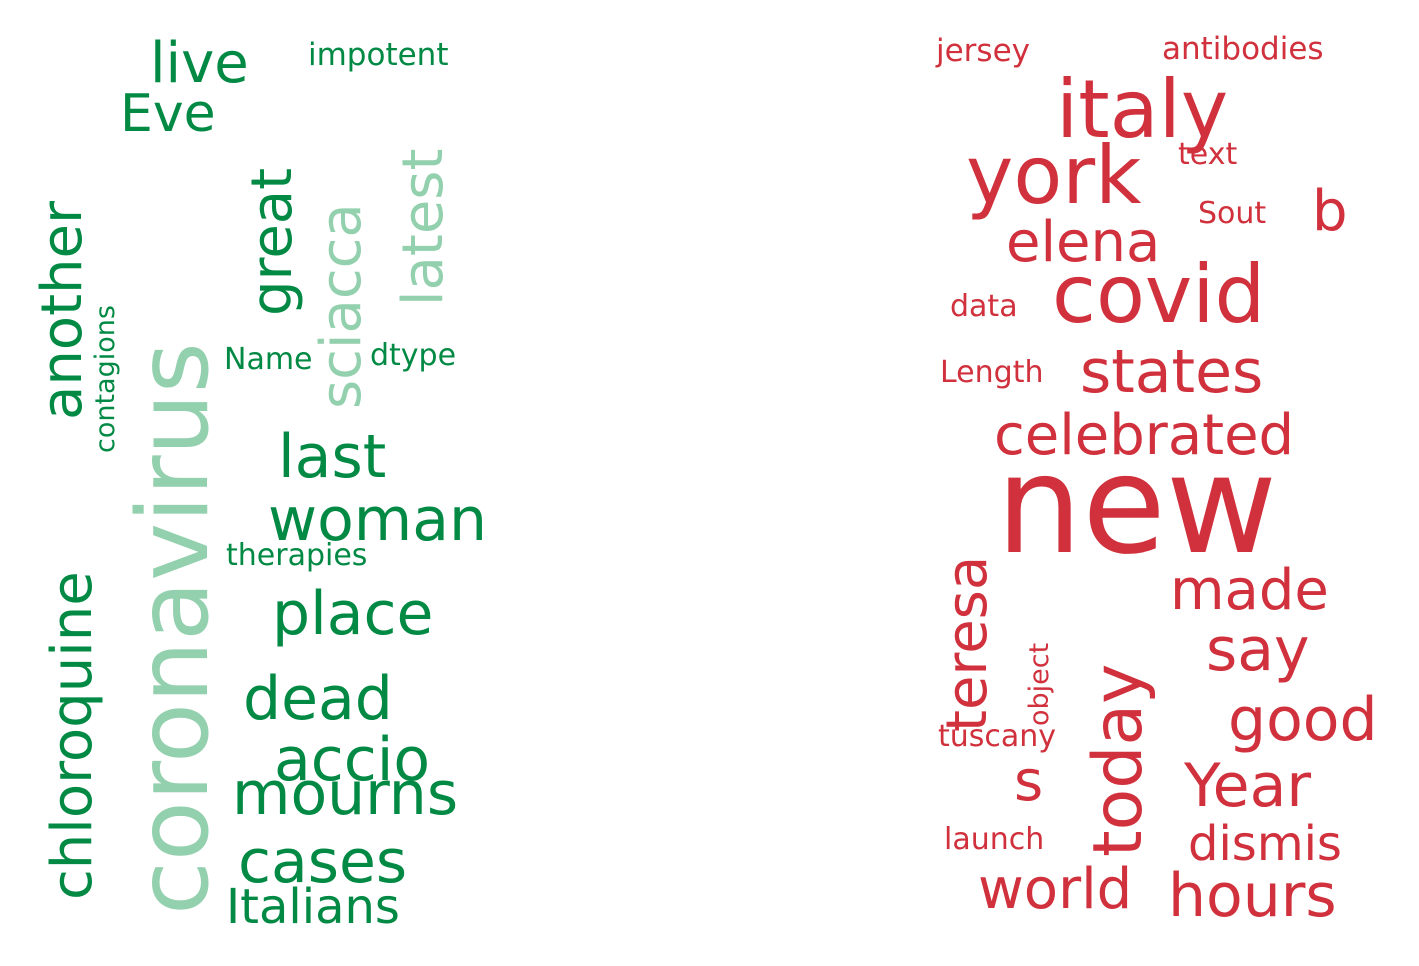 The width and height of the screenshot is (1419, 966). Describe the element at coordinates (1039, 684) in the screenshot. I see `word-object: object` at that location.